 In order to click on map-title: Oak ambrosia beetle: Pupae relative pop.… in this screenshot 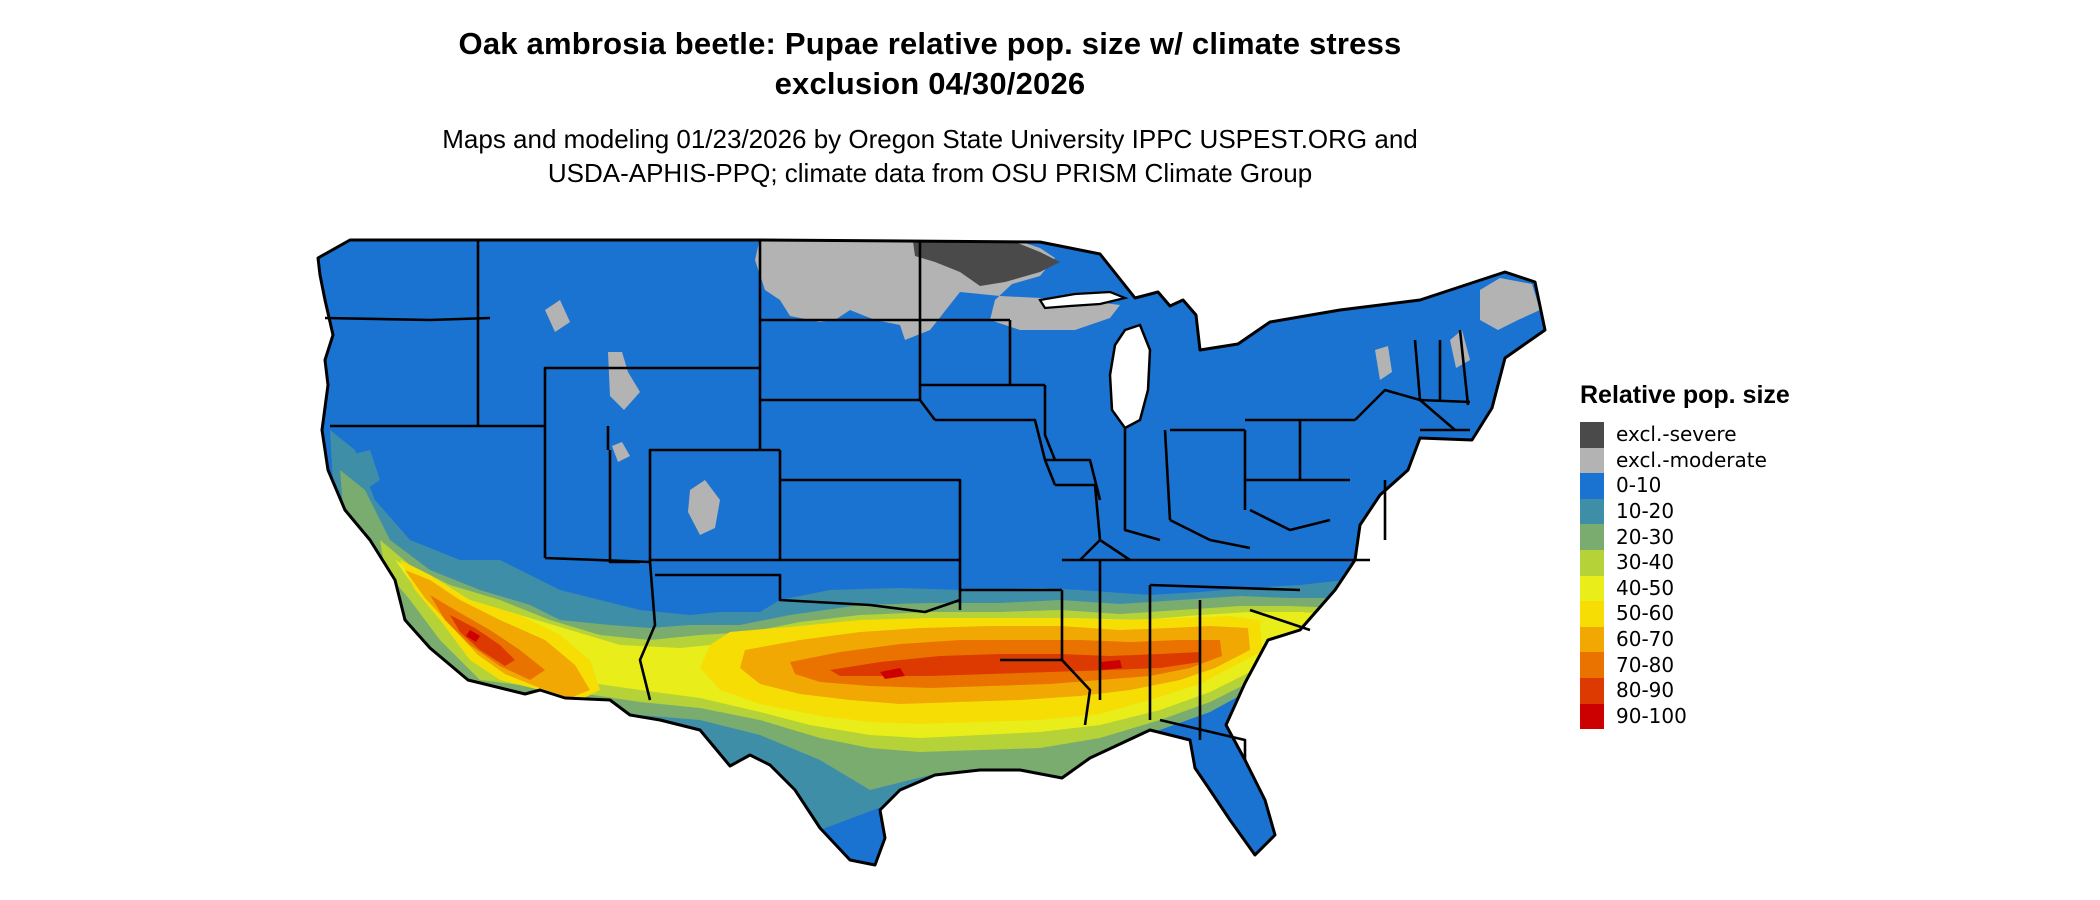, I will do `click(930, 64)`.